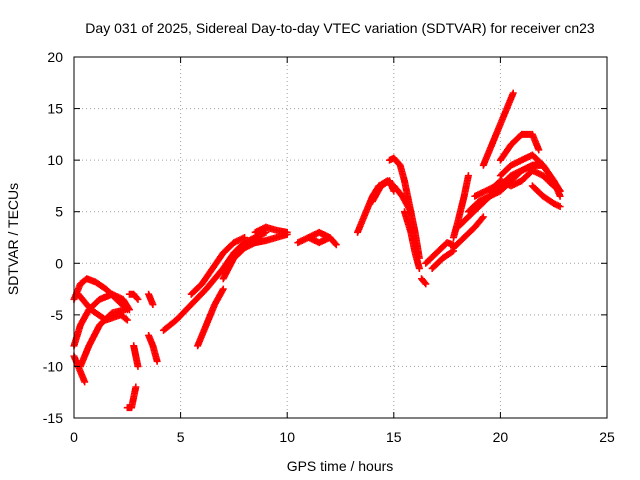  I want to click on series-trace-b, so click(101, 320).